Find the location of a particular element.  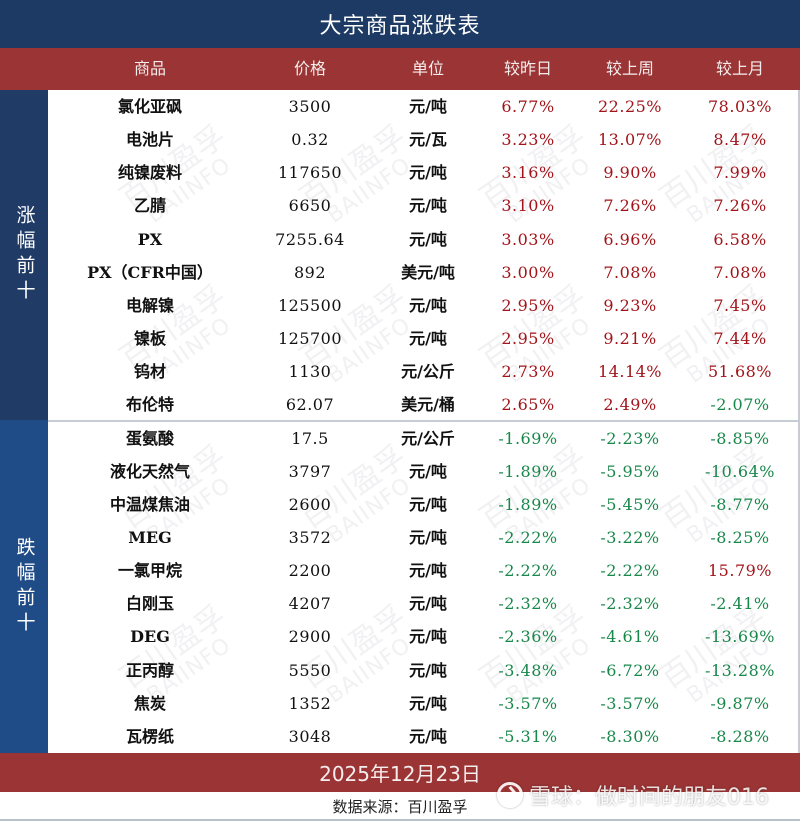

change-vs-last-week: 9.21% is located at coordinates (630, 339).